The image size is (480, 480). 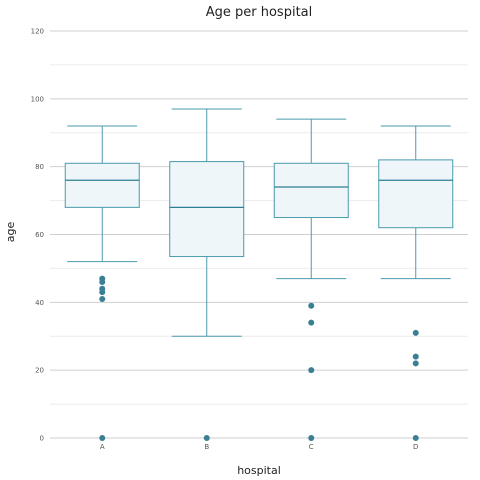 What do you see at coordinates (311, 447) in the screenshot?
I see `x-tick-label: C` at bounding box center [311, 447].